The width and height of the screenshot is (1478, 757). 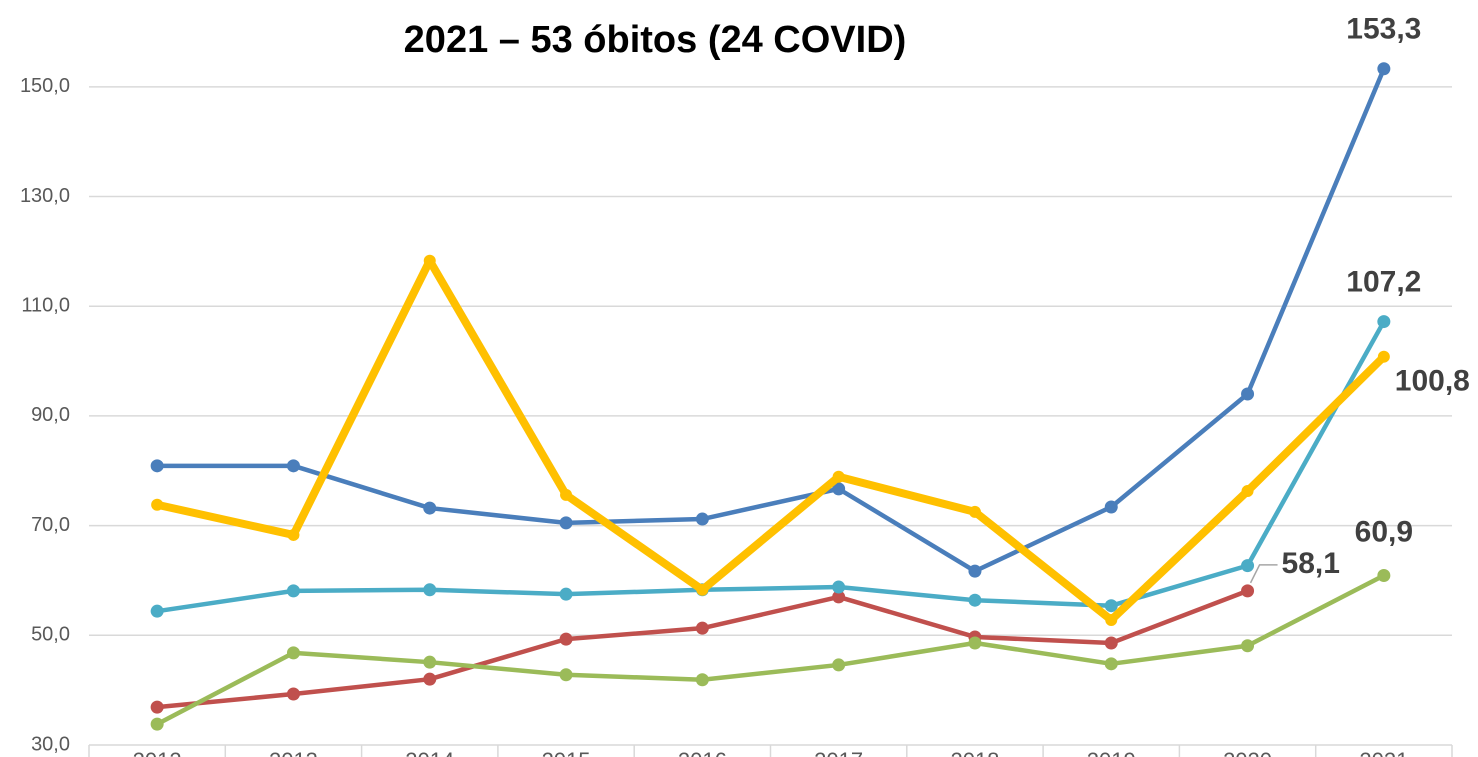 I want to click on x-tick-label: 2019, so click(x=1111, y=752).